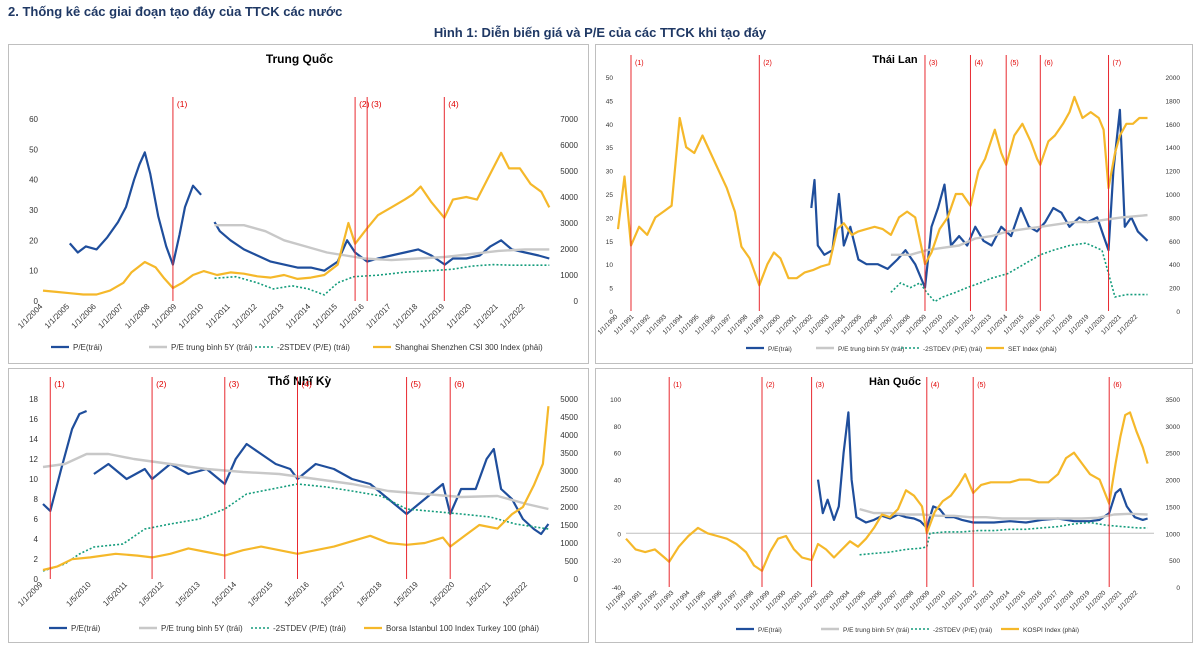  I want to click on y-right-tick-label: 5000, so click(569, 171).